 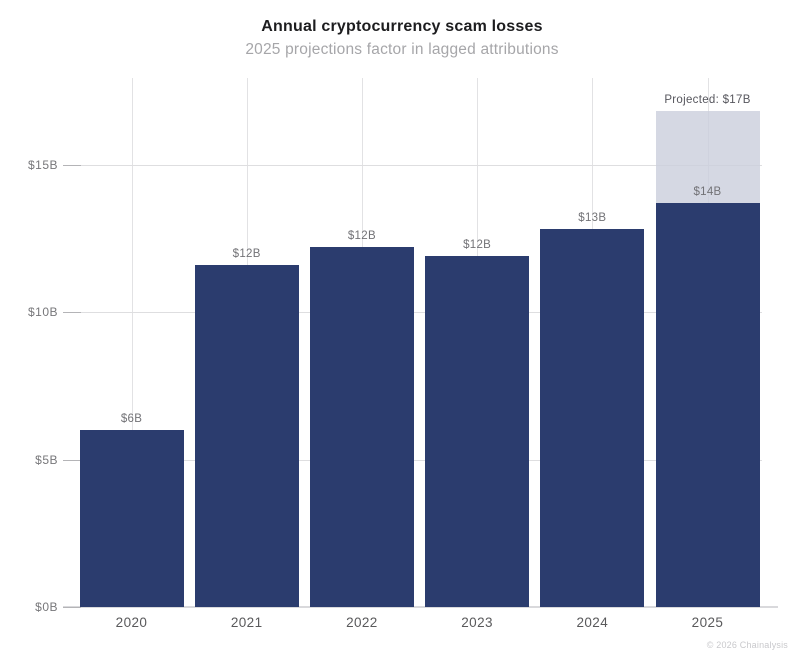 What do you see at coordinates (592, 418) in the screenshot?
I see `bar-2024` at bounding box center [592, 418].